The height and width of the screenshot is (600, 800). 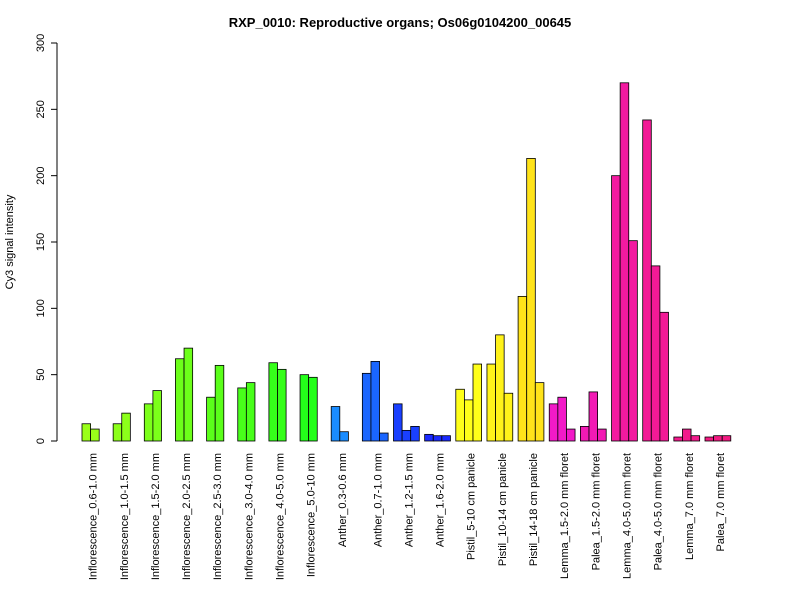 I want to click on x-tick-label: Anther_0.7-1.0 mm, so click(x=378, y=500).